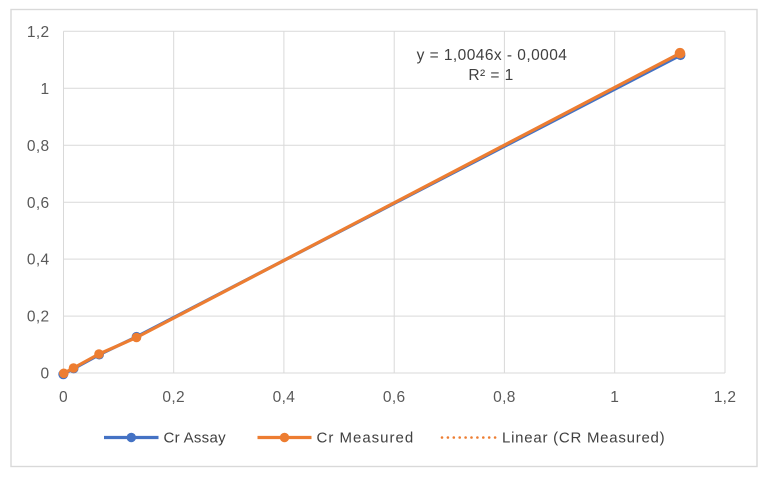 The width and height of the screenshot is (766, 481). What do you see at coordinates (366, 438) in the screenshot?
I see `svg-text: Cr Measured` at bounding box center [366, 438].